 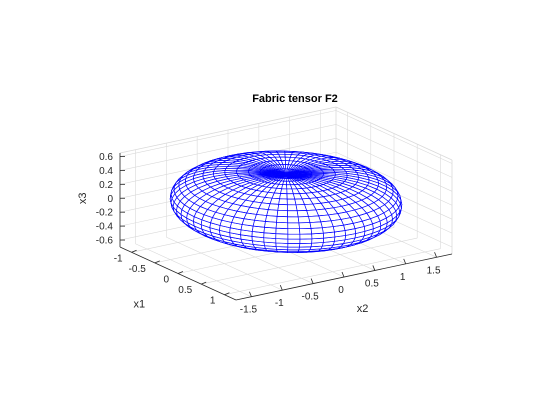 I want to click on x1-axis-label: x1, so click(x=139, y=305).